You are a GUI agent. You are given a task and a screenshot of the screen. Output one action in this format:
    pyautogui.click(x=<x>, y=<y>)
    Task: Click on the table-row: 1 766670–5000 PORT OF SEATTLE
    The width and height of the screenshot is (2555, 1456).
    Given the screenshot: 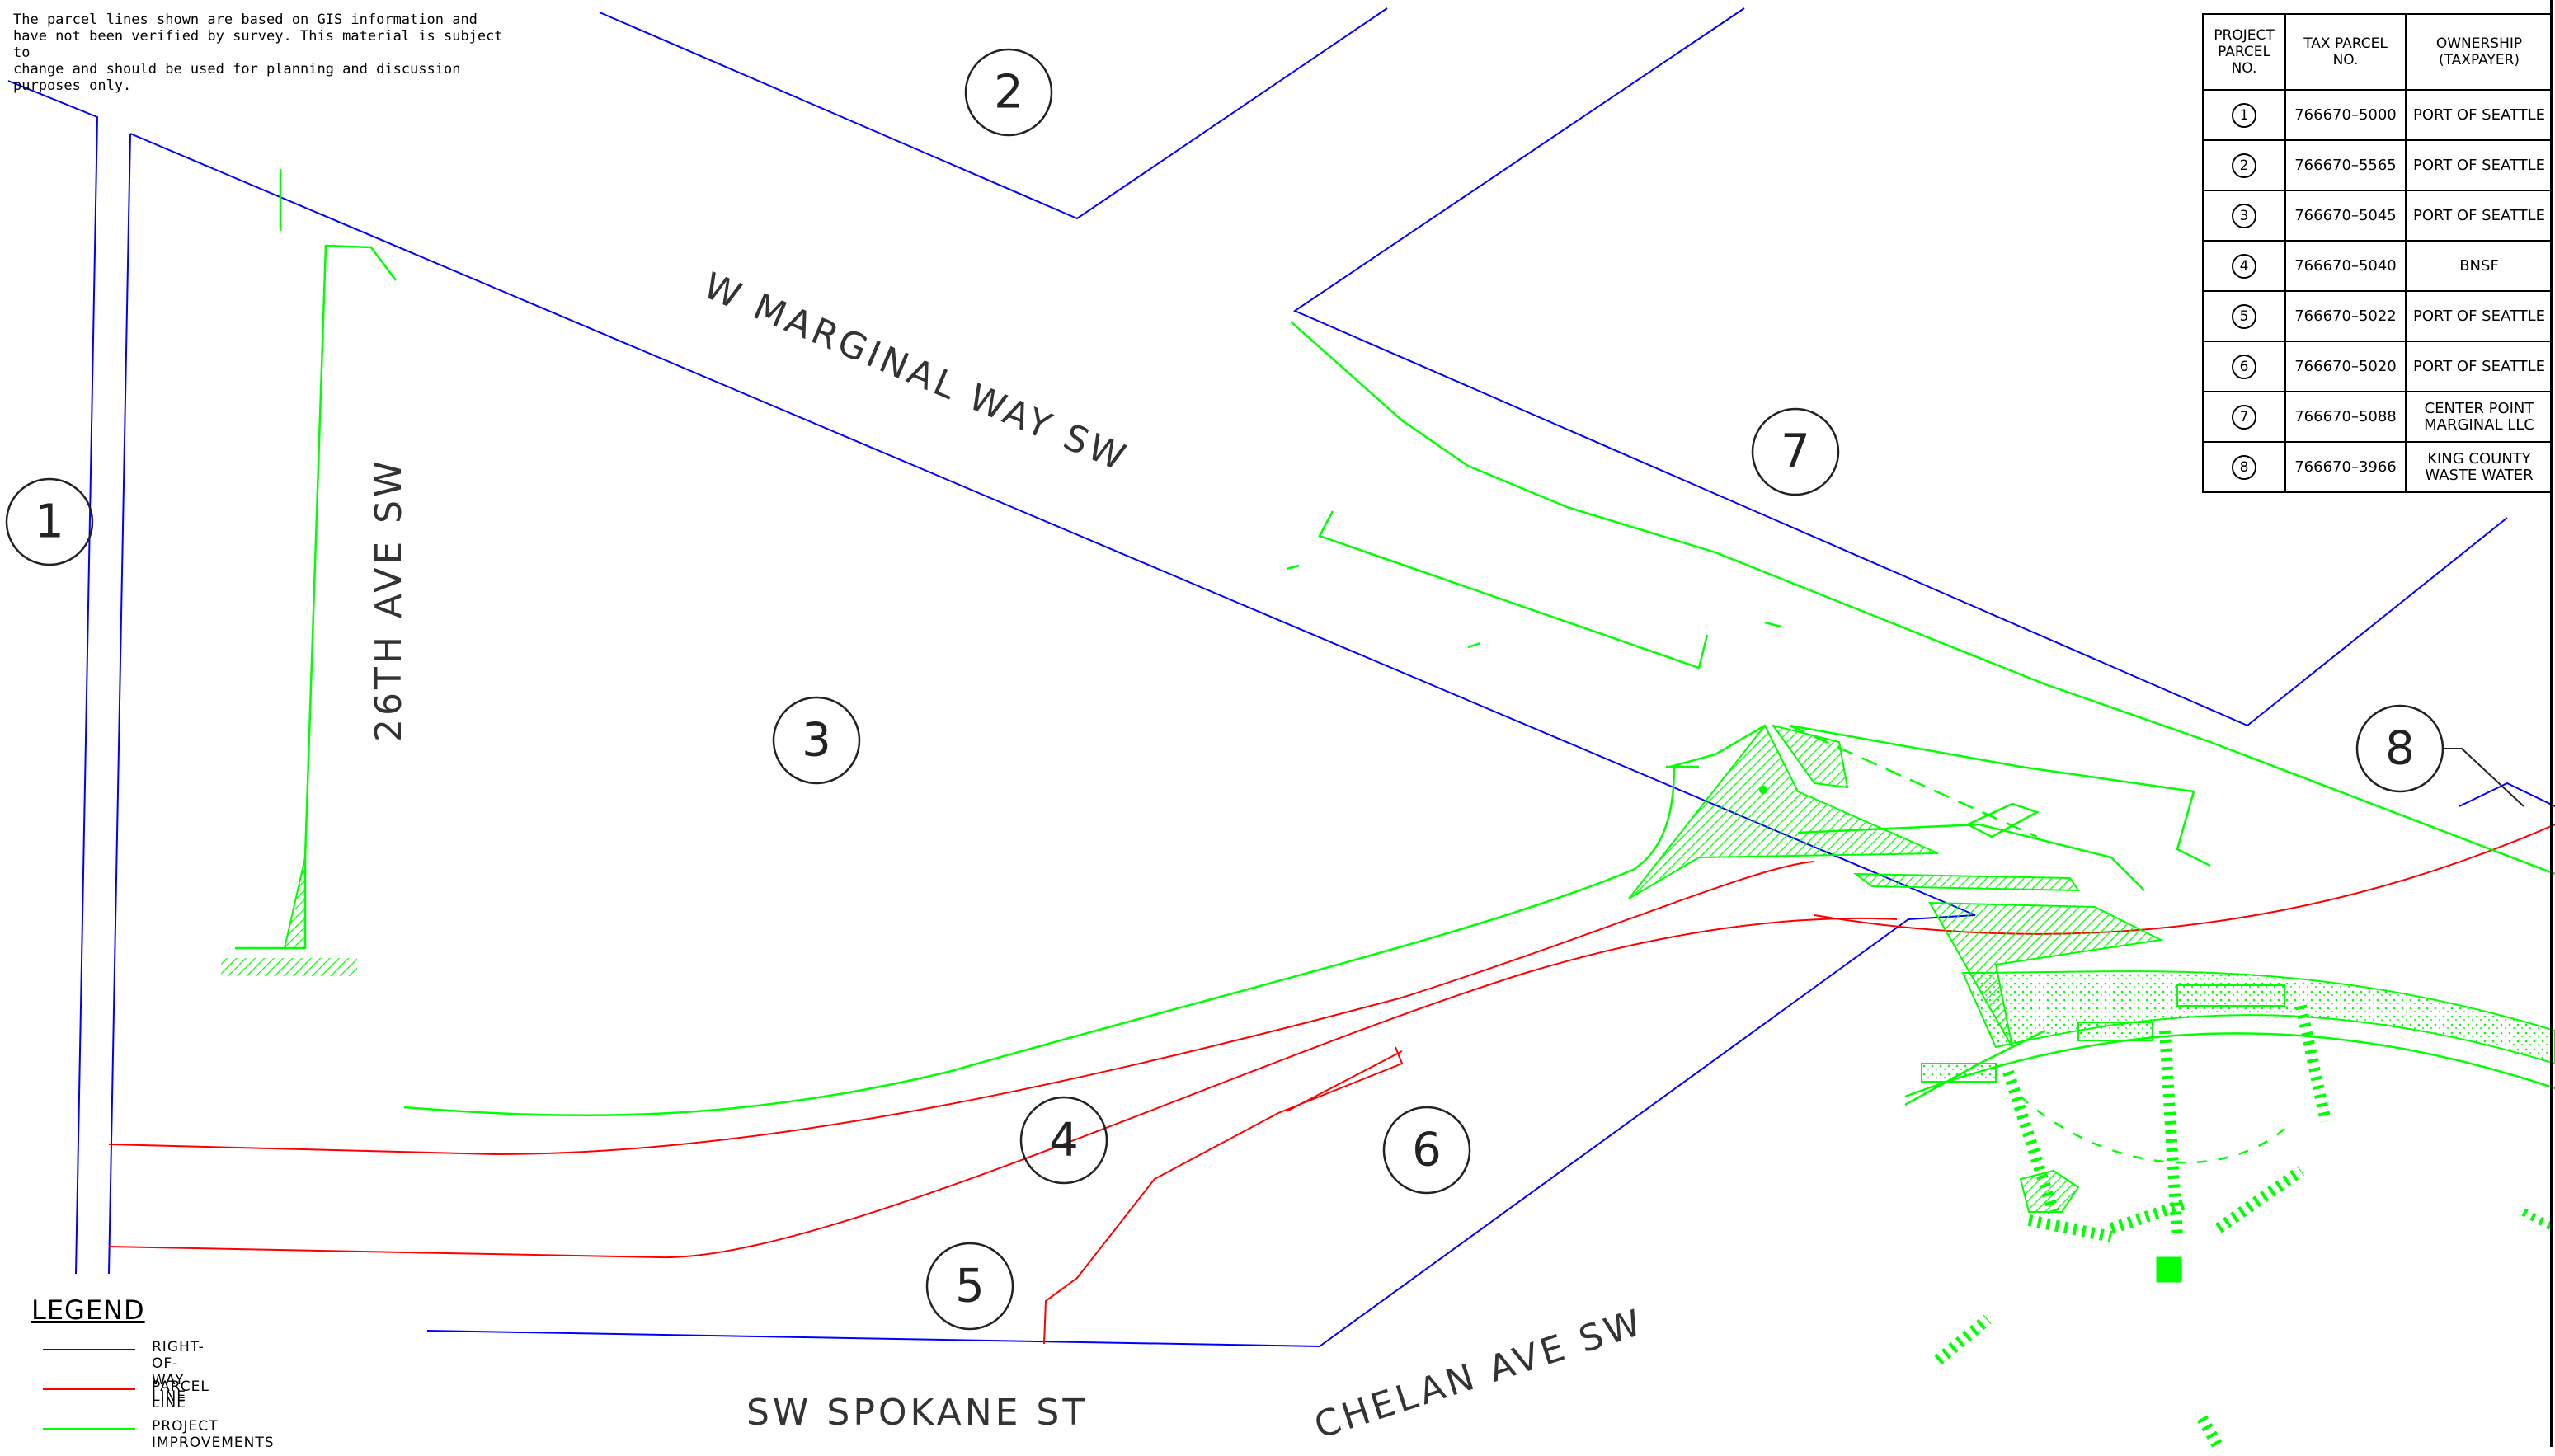 What is the action you would take?
    pyautogui.click(x=2377, y=115)
    